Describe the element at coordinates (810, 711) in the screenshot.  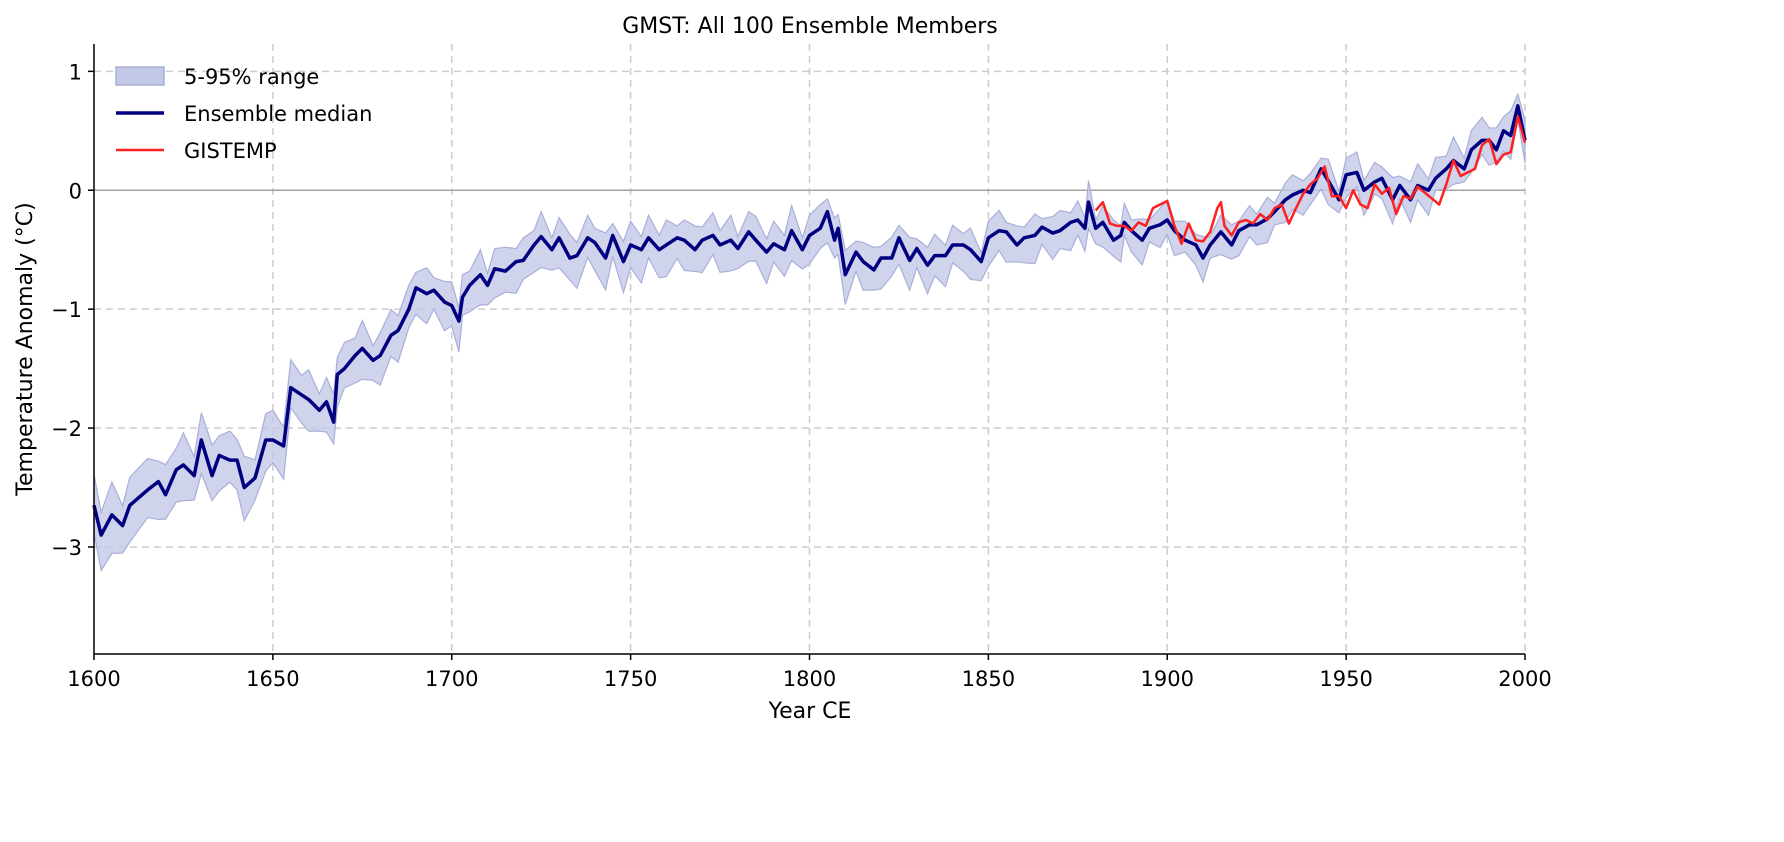
I see `x-axis-label: Year CE` at that location.